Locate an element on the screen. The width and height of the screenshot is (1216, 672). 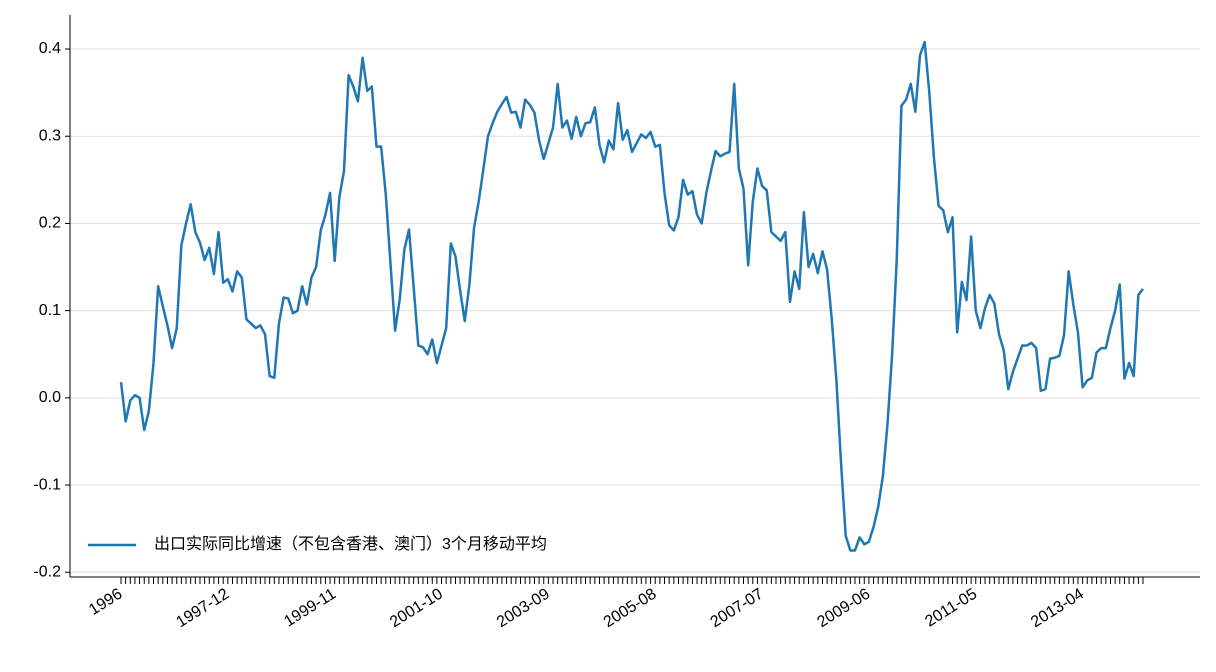
y-tick-label: 0.3 is located at coordinates (50, 135).